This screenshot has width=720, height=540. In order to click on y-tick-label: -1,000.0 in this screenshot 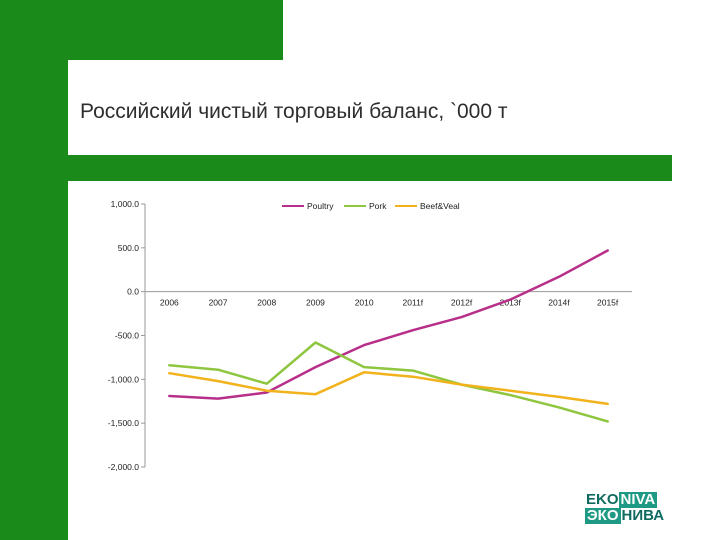, I will do `click(123, 379)`.